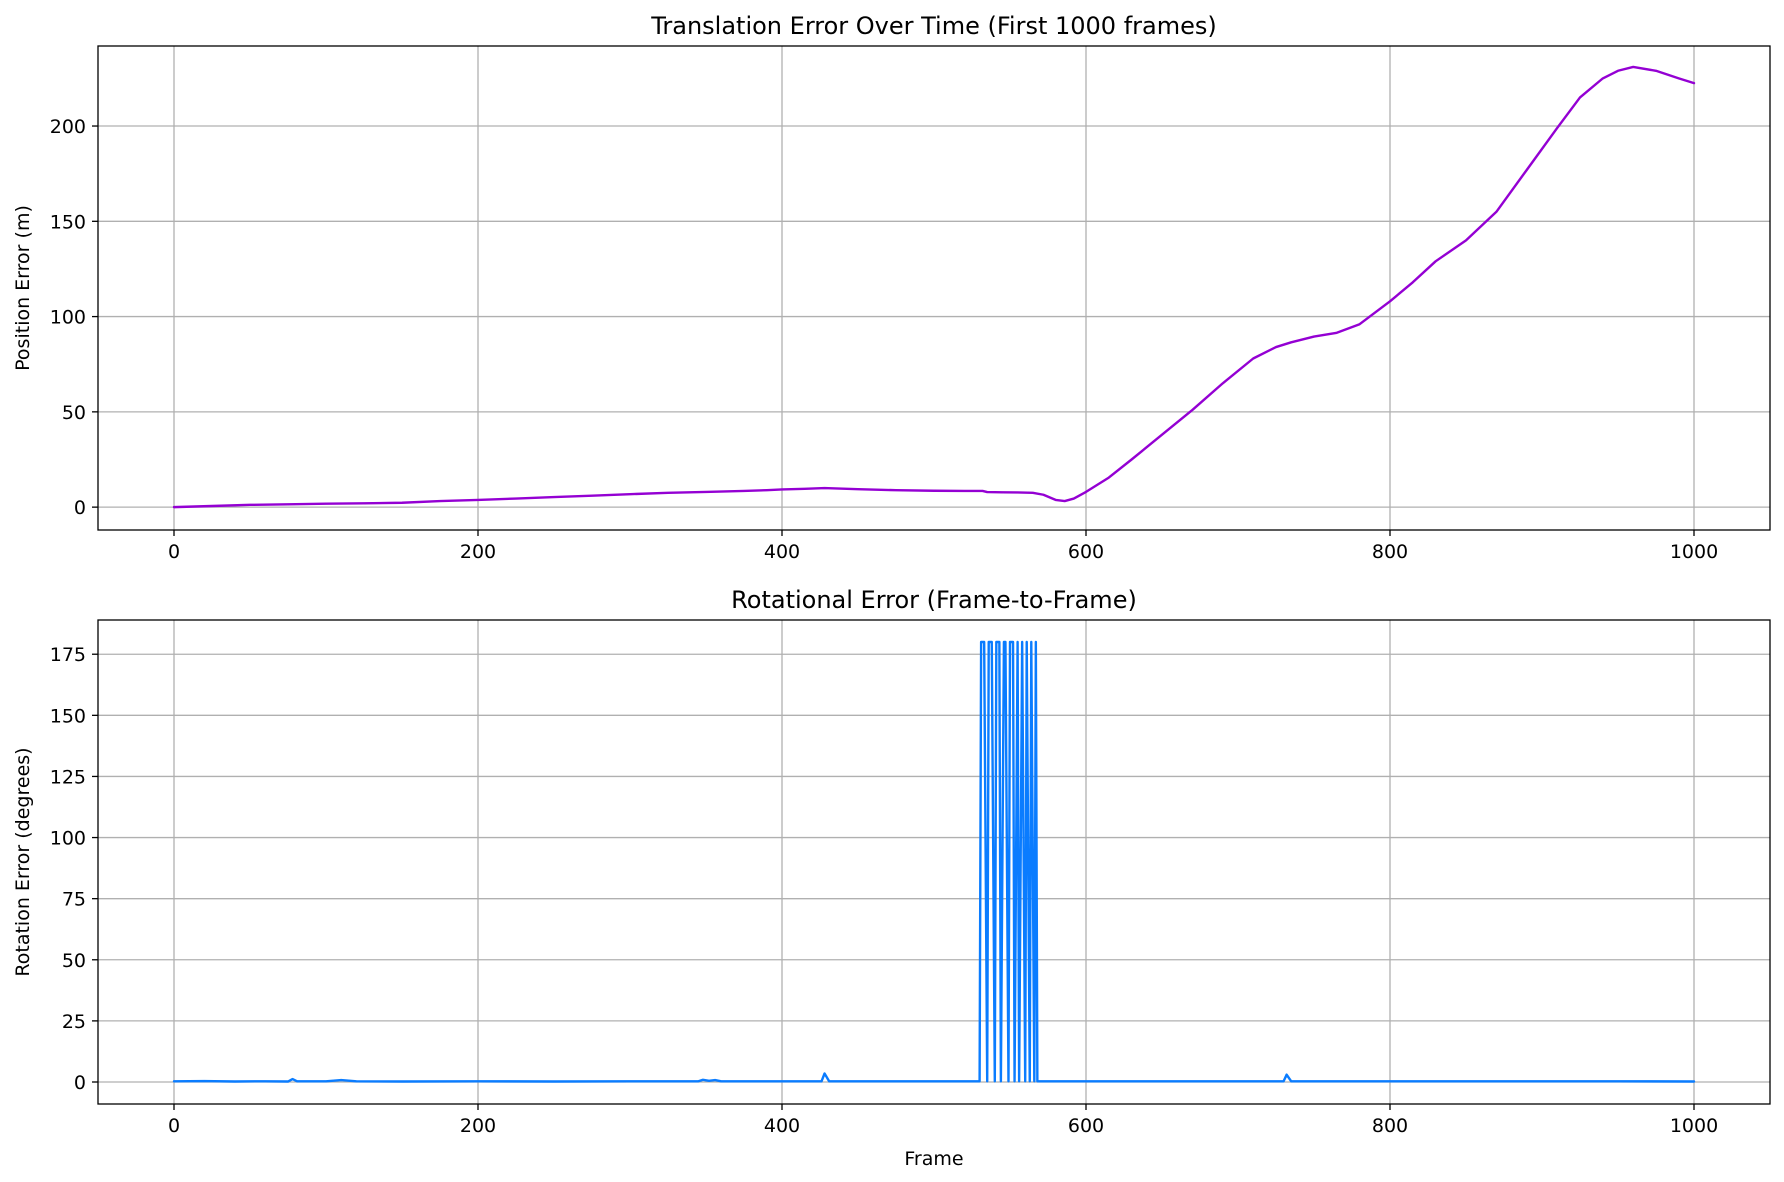 The image size is (1784, 1182). What do you see at coordinates (68, 127) in the screenshot?
I see `y-tick-label: 200` at bounding box center [68, 127].